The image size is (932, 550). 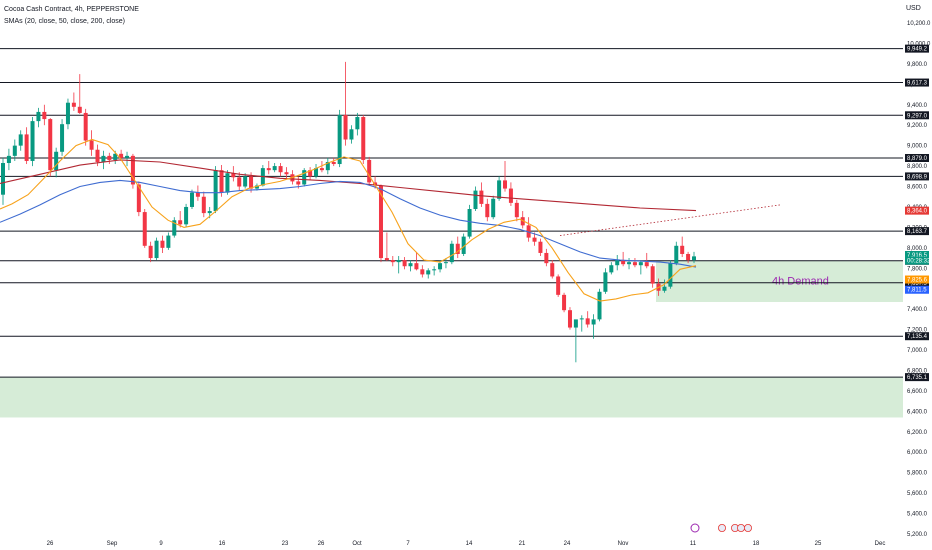 I want to click on currency-label: USD, so click(x=913, y=8).